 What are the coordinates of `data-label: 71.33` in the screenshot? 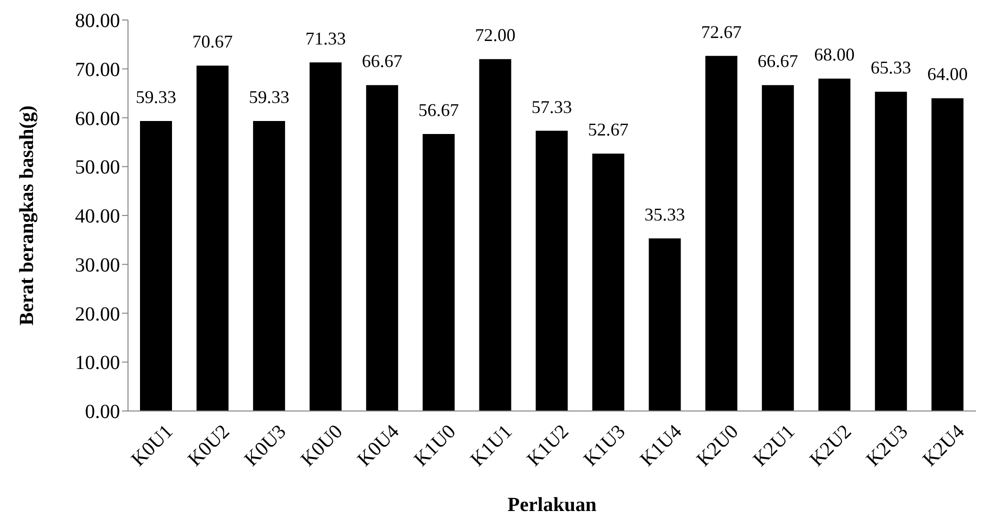 It's located at (325, 38).